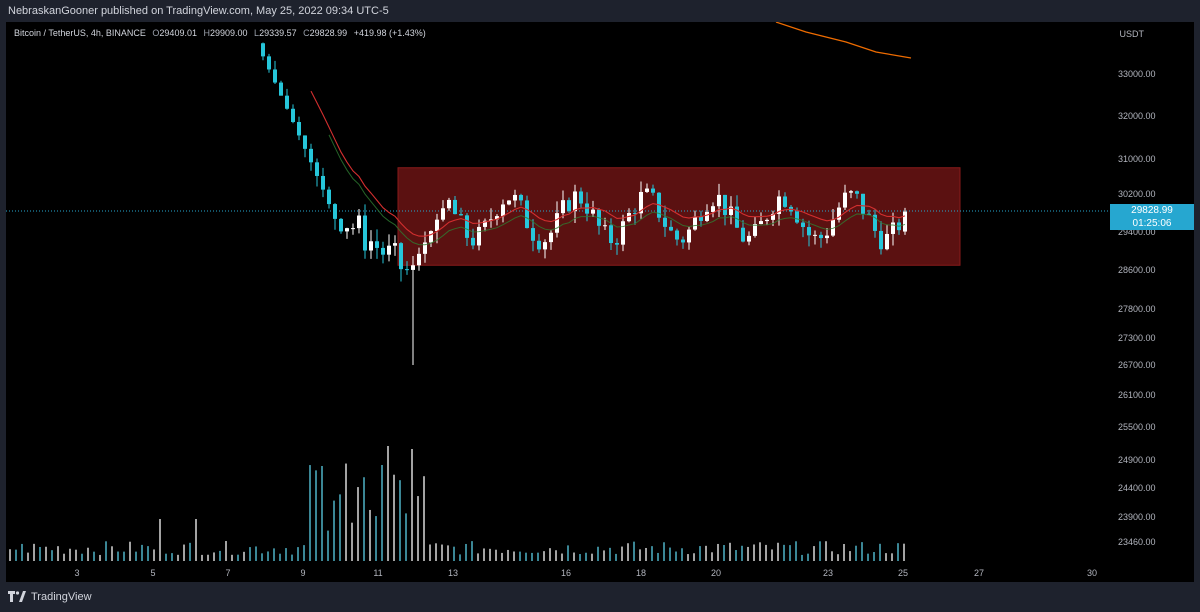 This screenshot has height=612, width=1200. What do you see at coordinates (1137, 395) in the screenshot?
I see `price-tick: 26100.00` at bounding box center [1137, 395].